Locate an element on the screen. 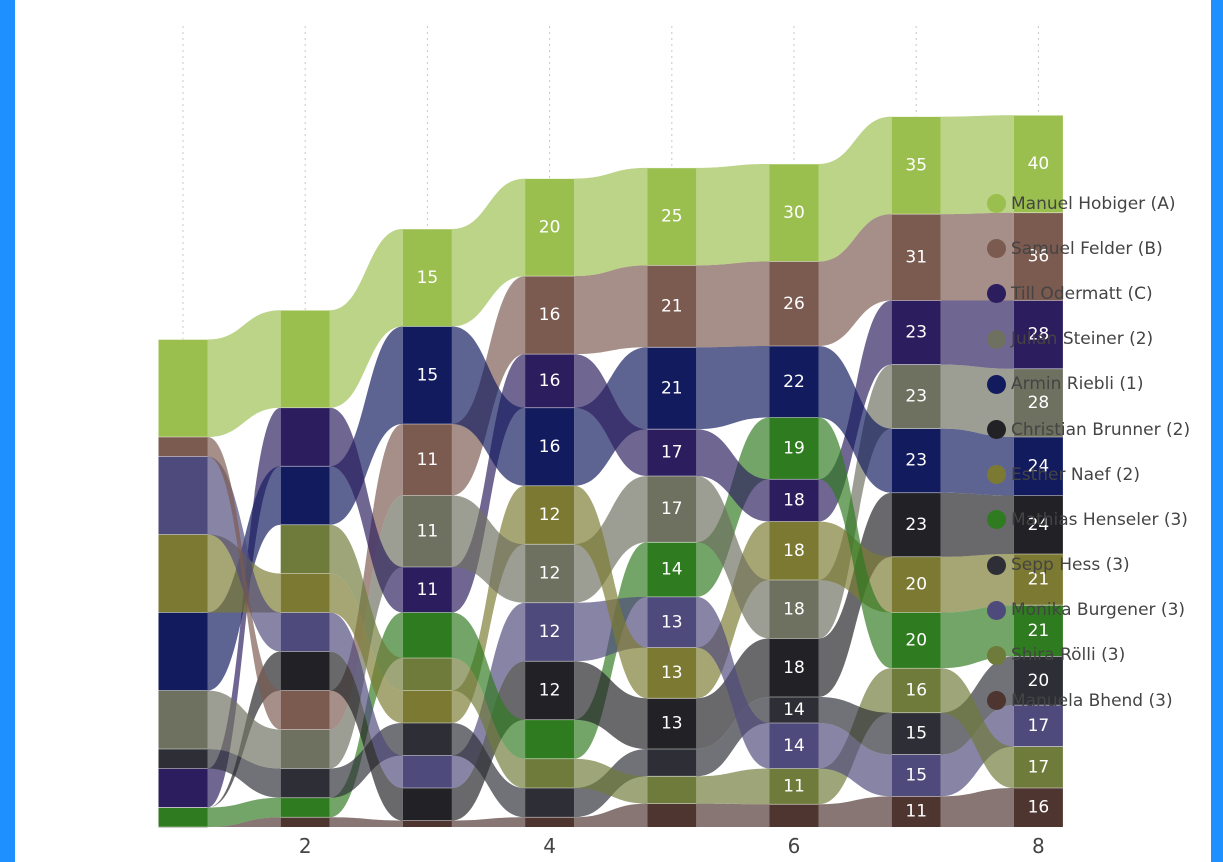  legend-item: Manuel Hobiger (A) is located at coordinates (1088, 203).